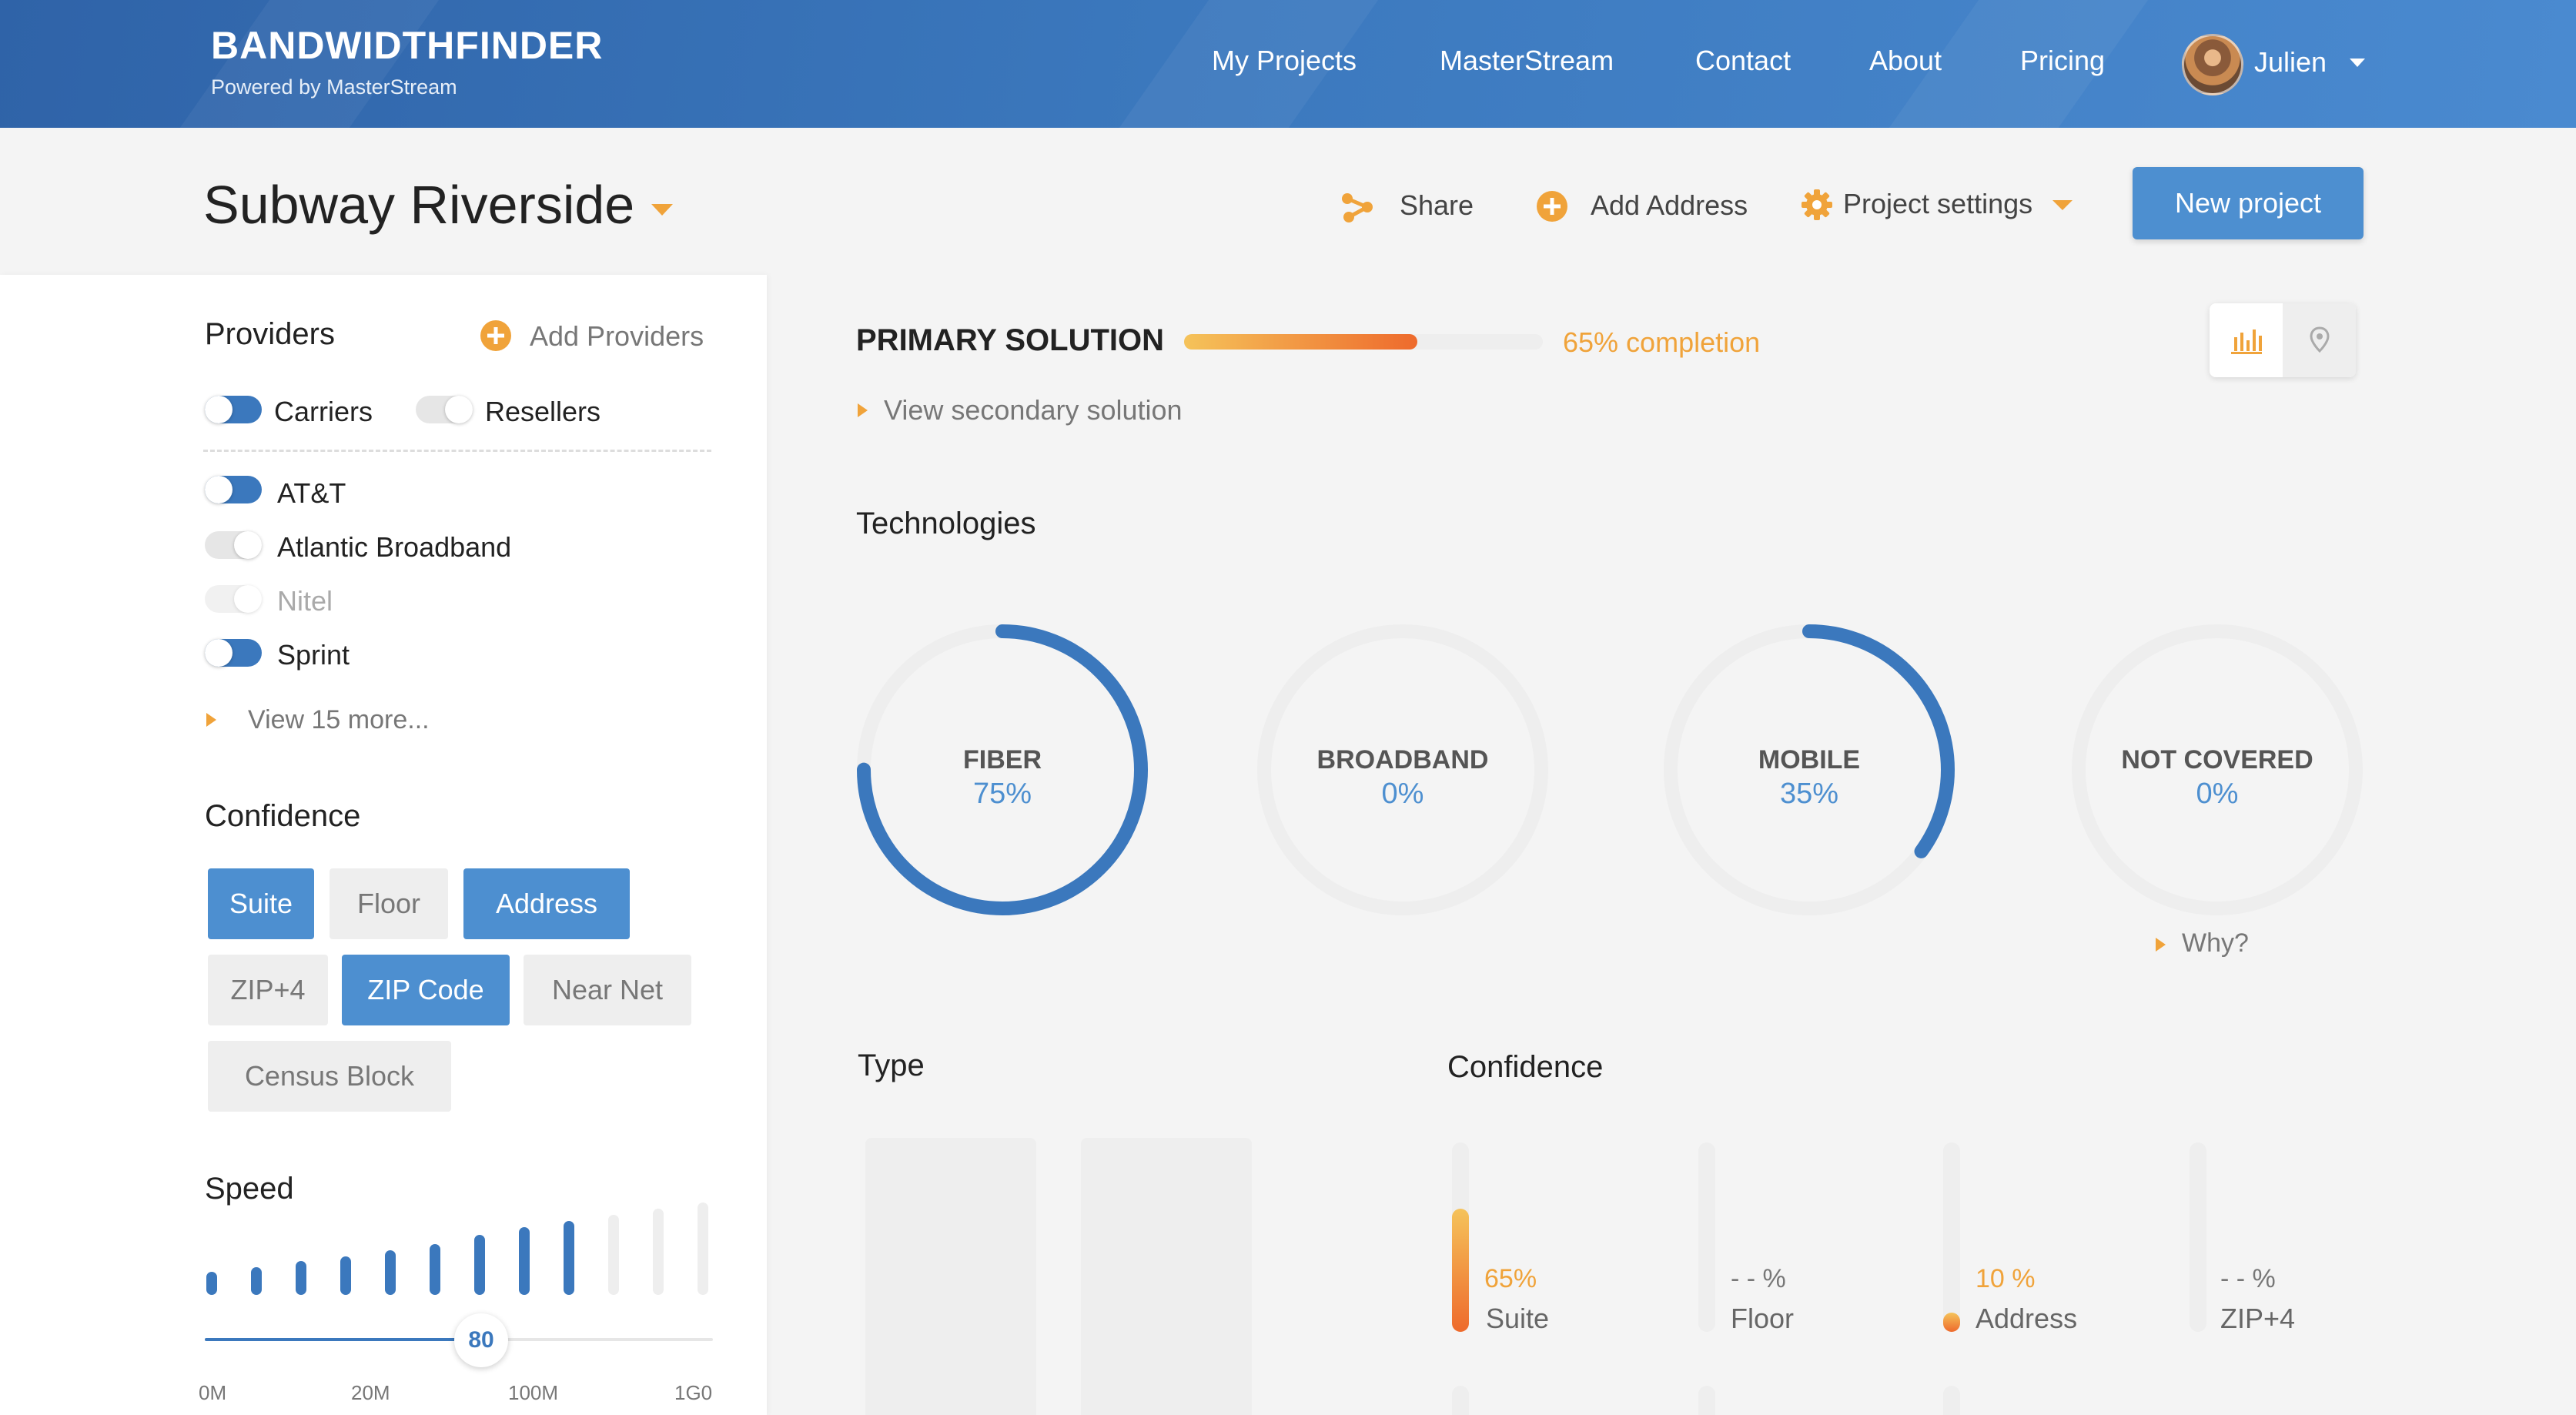 Image resolution: width=2576 pixels, height=1415 pixels. What do you see at coordinates (2291, 62) in the screenshot?
I see `user-name: Julien` at bounding box center [2291, 62].